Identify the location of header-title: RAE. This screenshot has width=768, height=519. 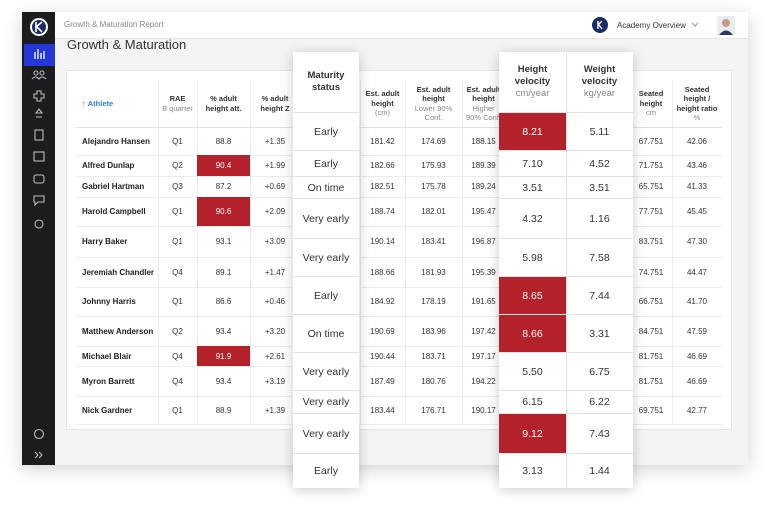
(177, 99).